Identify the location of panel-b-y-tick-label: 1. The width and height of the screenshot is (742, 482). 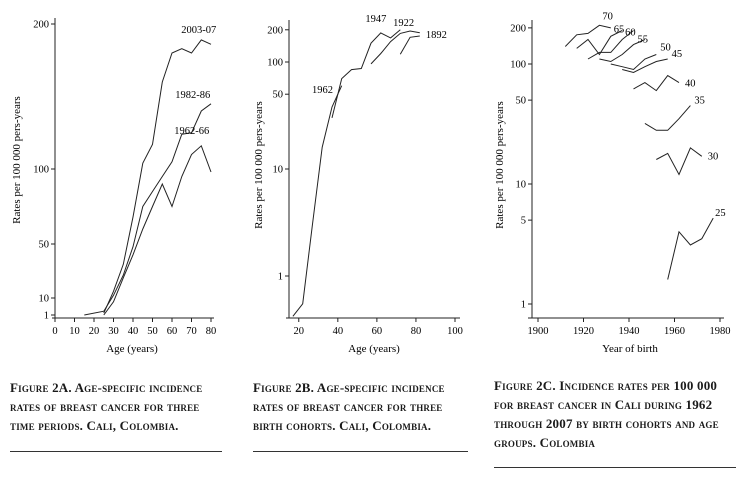
(280, 277).